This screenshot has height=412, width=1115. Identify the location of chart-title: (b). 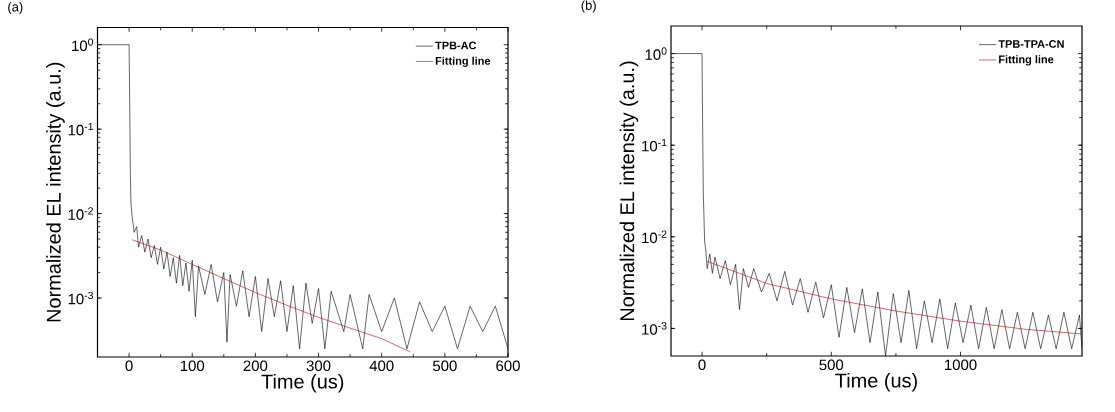
(588, 6).